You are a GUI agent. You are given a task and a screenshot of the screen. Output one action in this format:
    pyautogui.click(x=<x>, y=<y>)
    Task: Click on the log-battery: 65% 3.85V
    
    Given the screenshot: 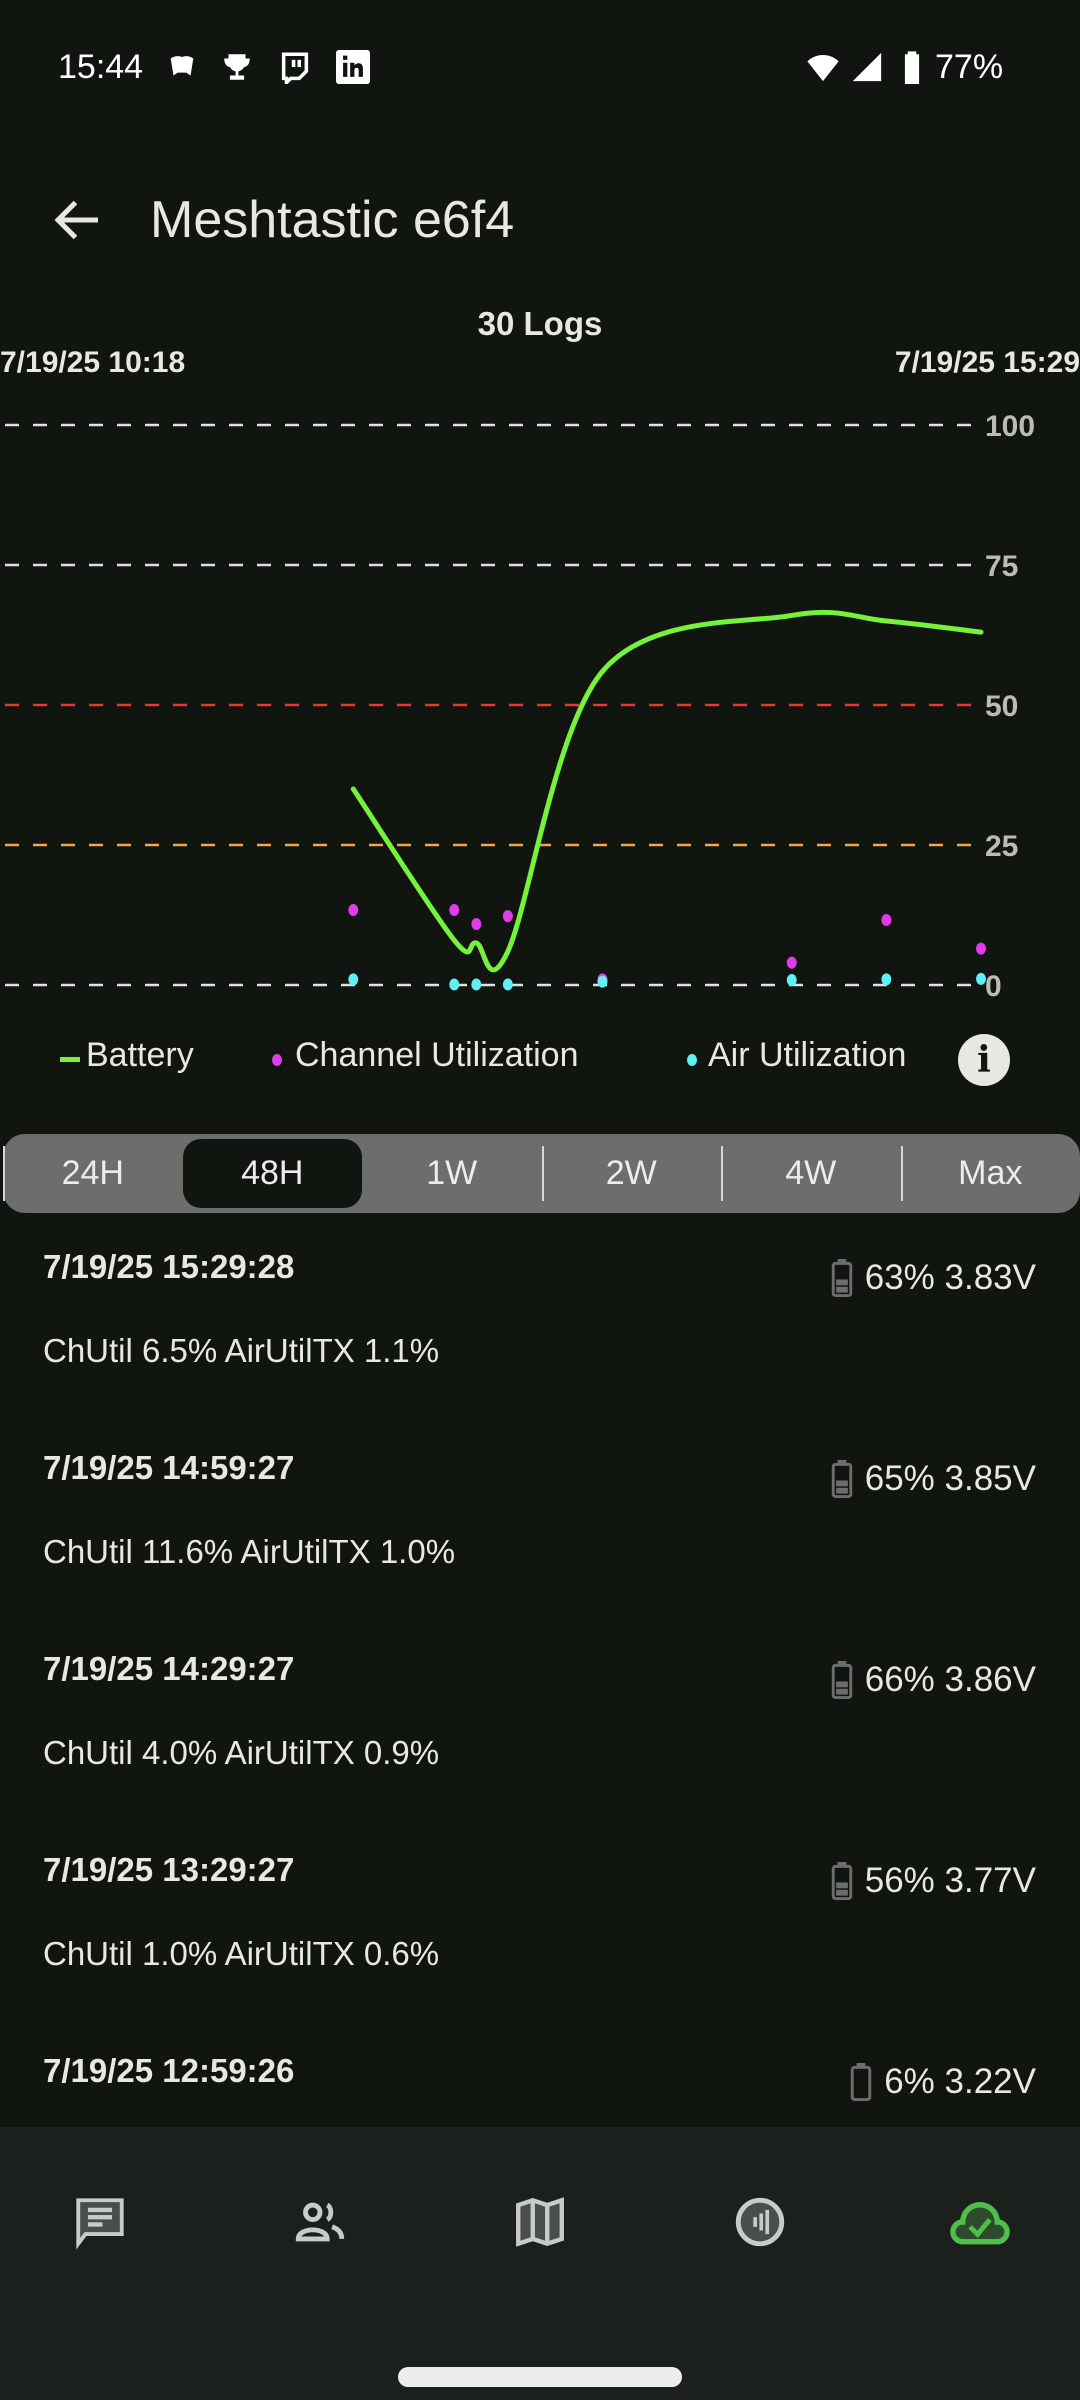 What is the action you would take?
    pyautogui.click(x=933, y=1479)
    